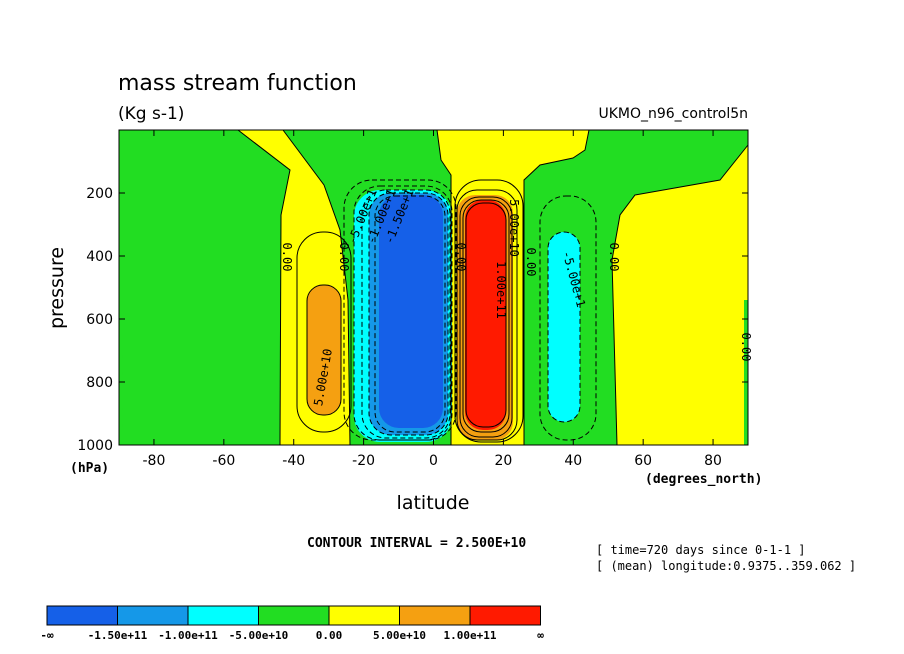  Describe the element at coordinates (47, 635) in the screenshot. I see `colorbar-label: -∞` at that location.